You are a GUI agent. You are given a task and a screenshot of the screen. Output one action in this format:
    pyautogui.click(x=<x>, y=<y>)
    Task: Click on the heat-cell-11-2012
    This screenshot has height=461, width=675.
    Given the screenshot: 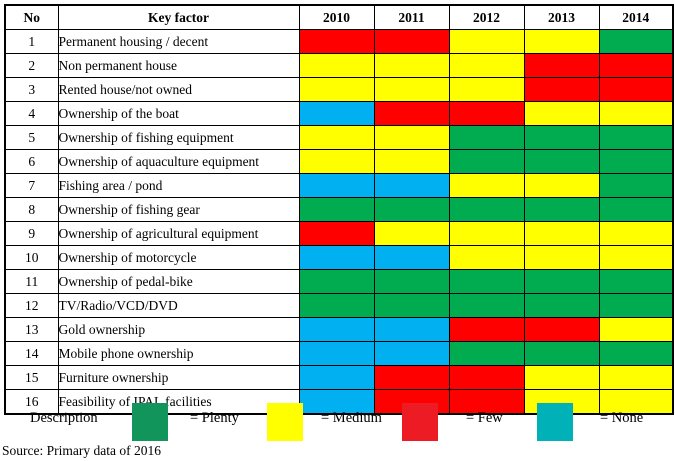 What is the action you would take?
    pyautogui.click(x=486, y=281)
    